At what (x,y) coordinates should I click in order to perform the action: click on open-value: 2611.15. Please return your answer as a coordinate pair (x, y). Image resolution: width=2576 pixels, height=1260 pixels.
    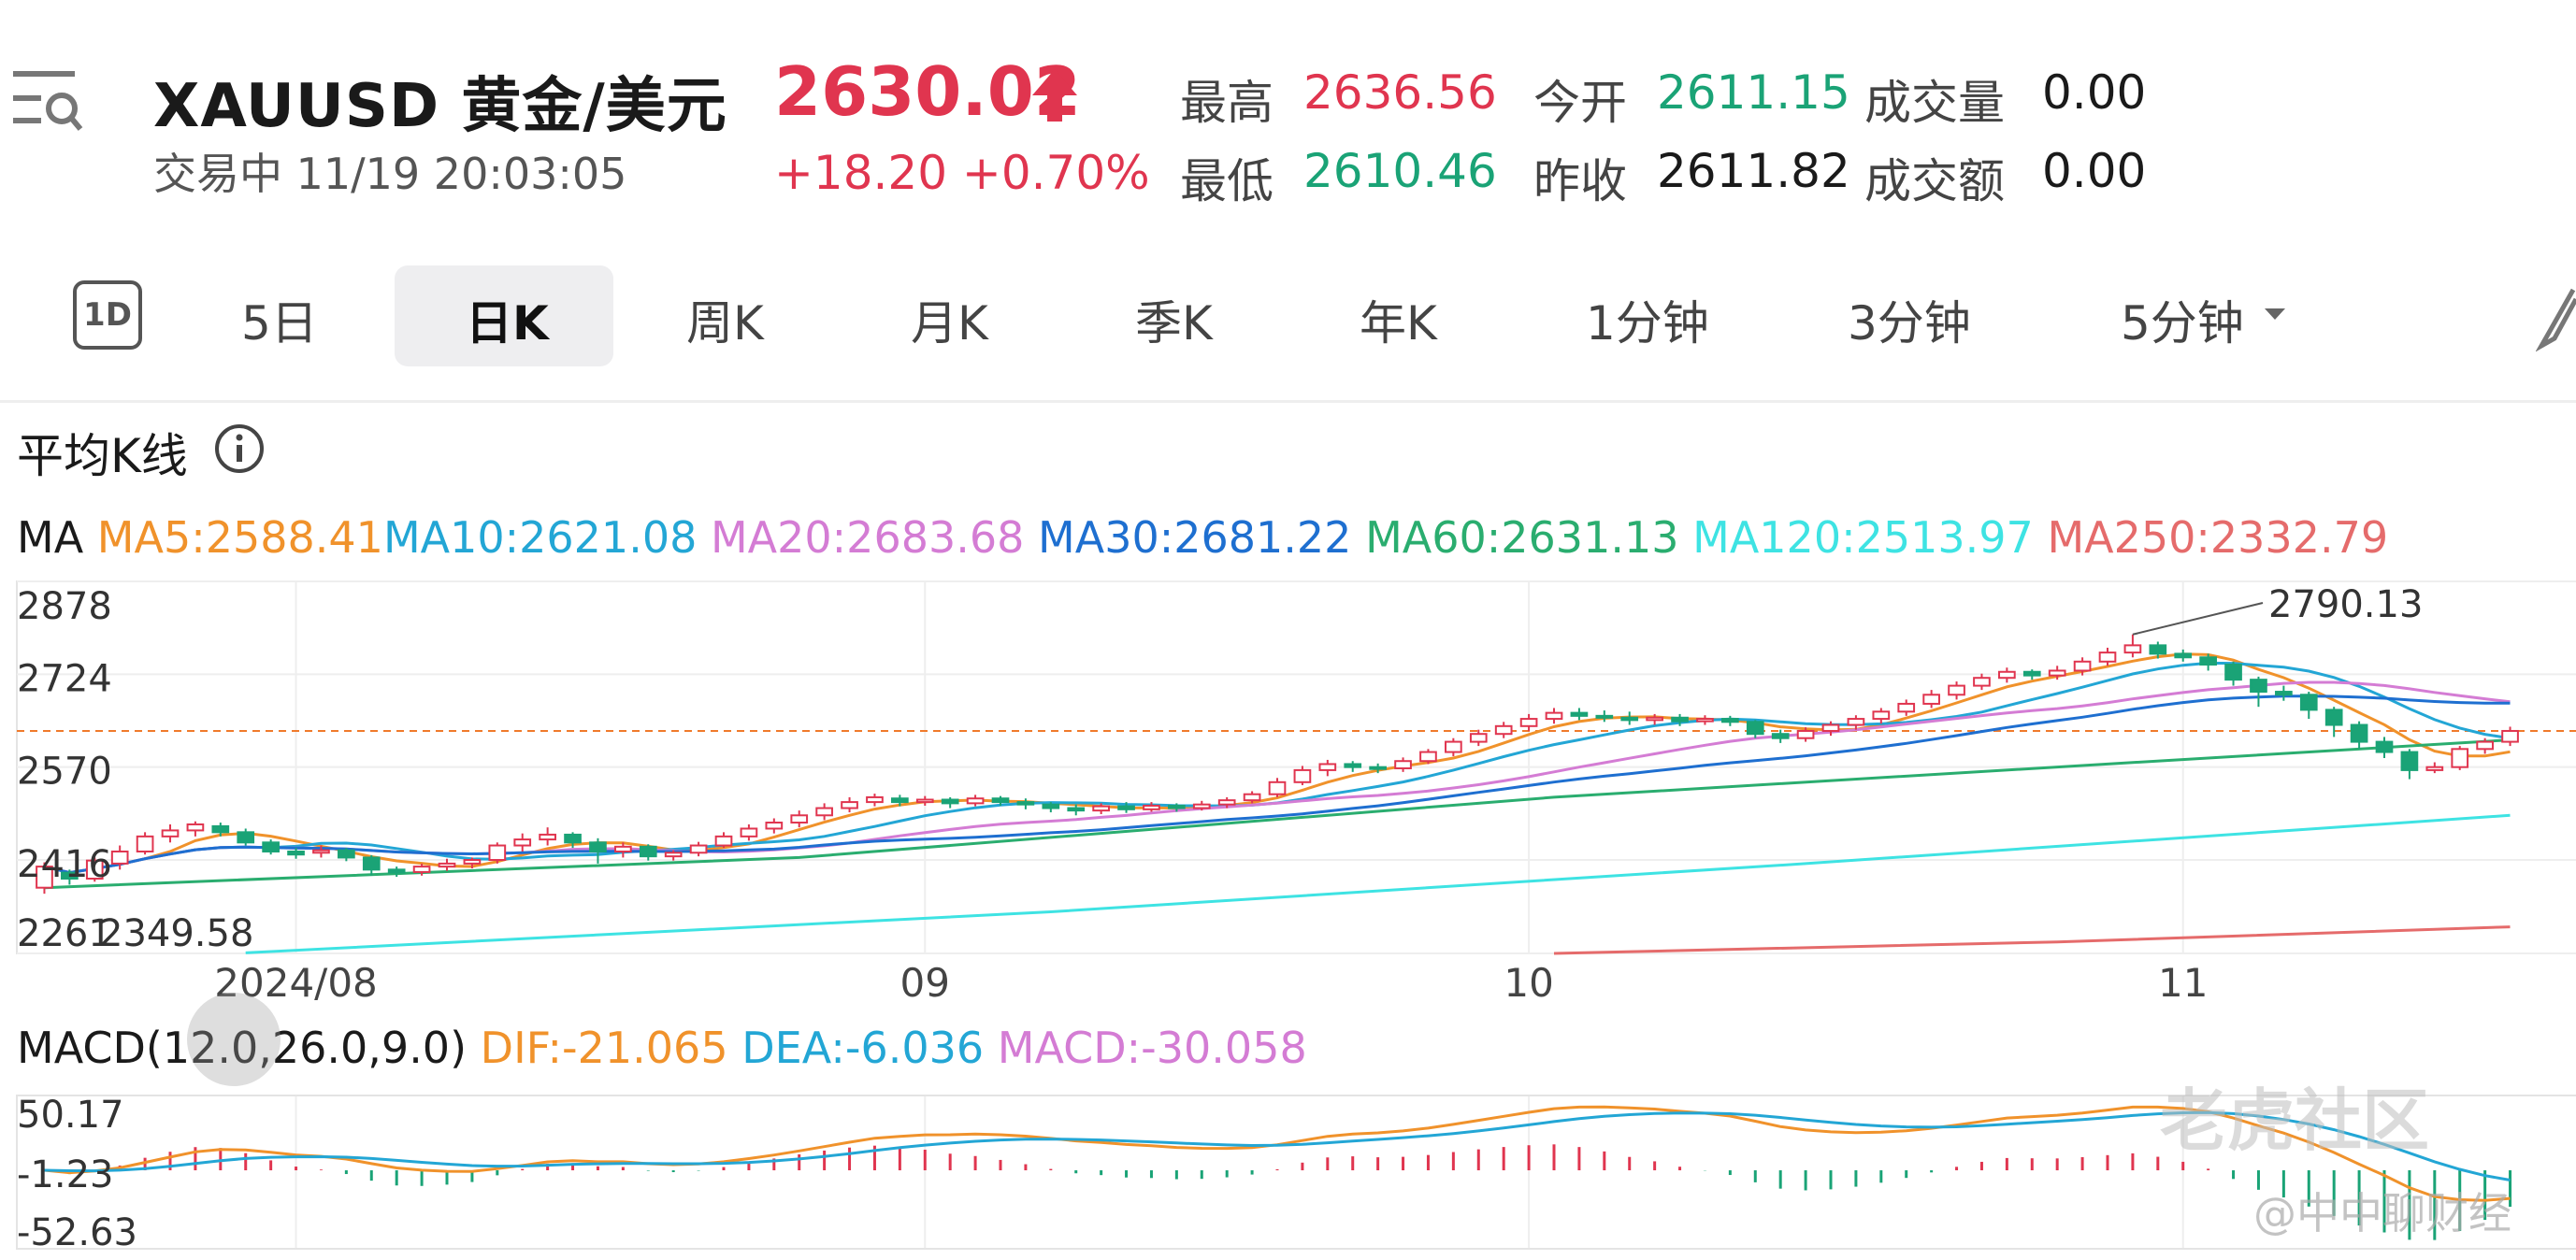
    Looking at the image, I should click on (1754, 92).